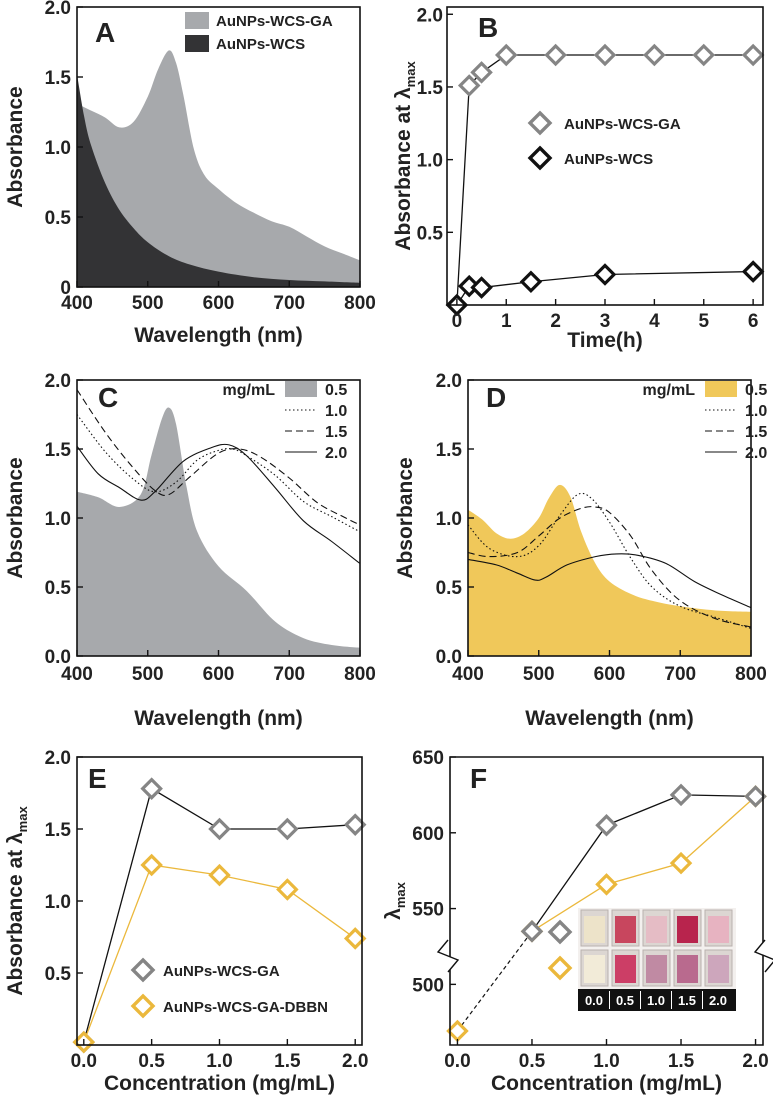 This screenshot has width=773, height=1098. I want to click on vial-label: 1.5, so click(687, 1000).